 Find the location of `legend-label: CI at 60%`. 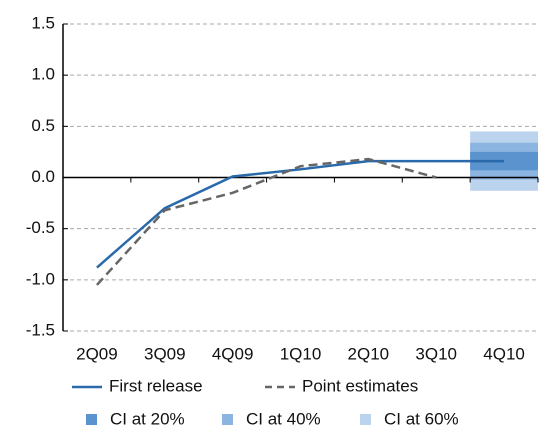

legend-label: CI at 60% is located at coordinates (421, 418).